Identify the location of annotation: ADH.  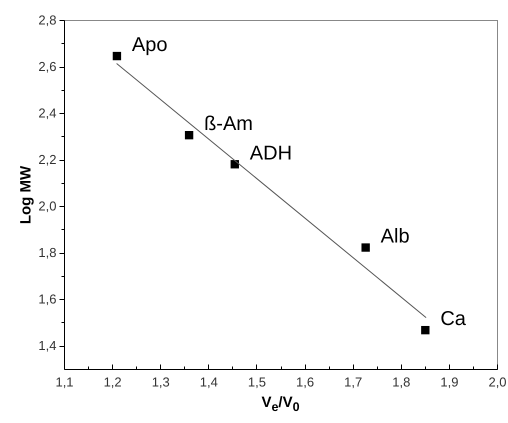
(271, 153).